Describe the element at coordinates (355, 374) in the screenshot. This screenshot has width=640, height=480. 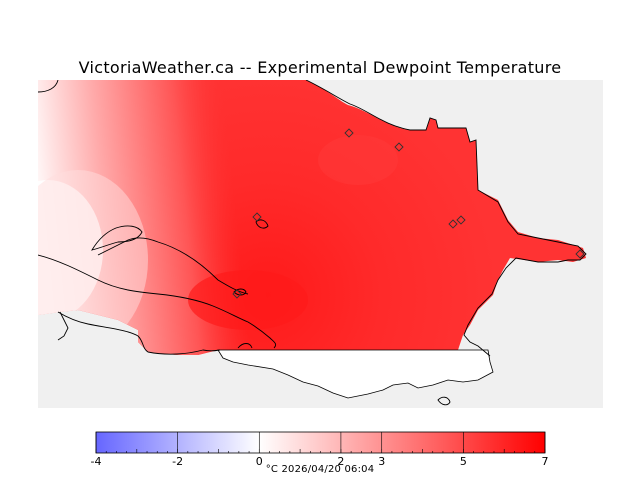
I see `water-area` at that location.